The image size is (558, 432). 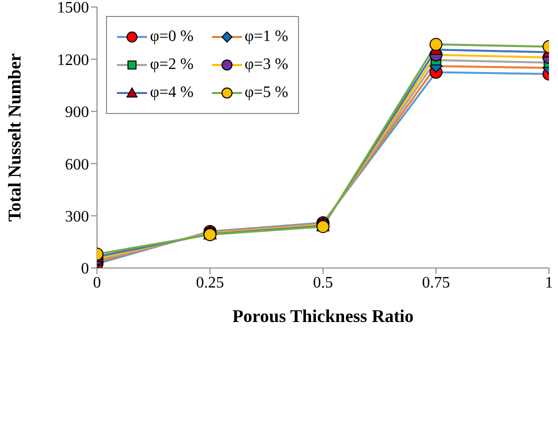 What do you see at coordinates (172, 65) in the screenshot?
I see `legend-label: φ=2 %` at bounding box center [172, 65].